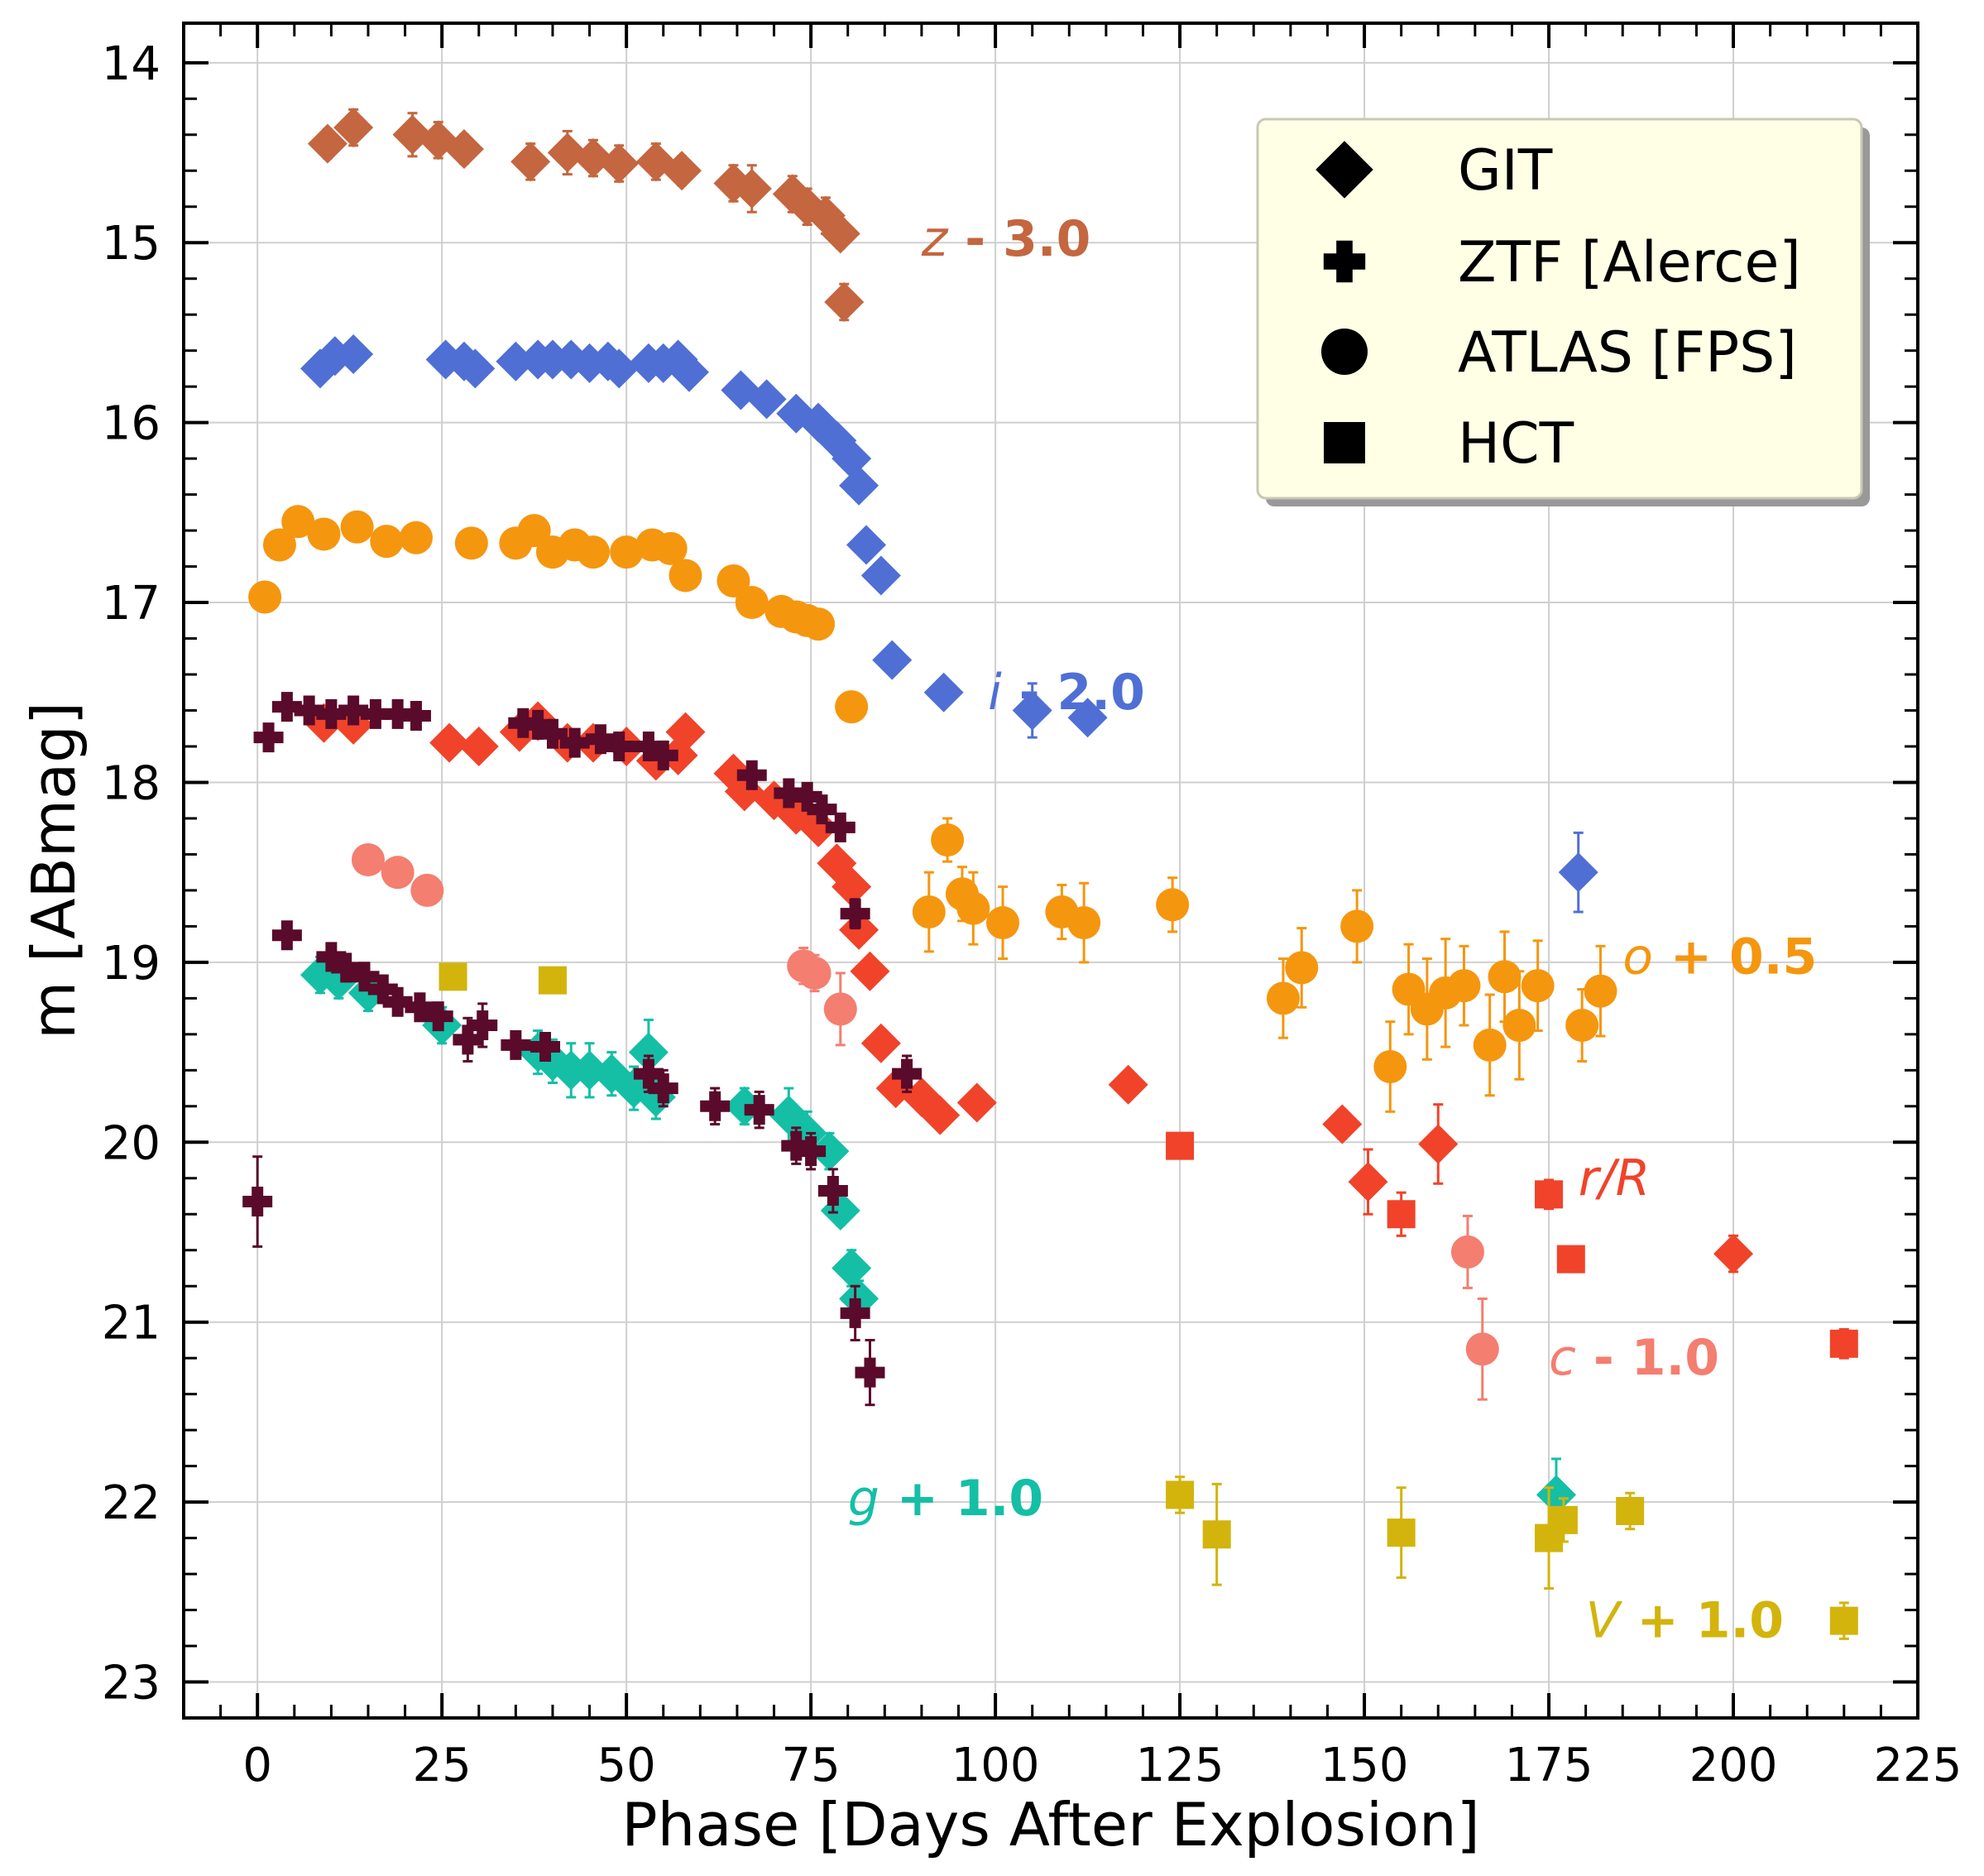 The image size is (1984, 1876). I want to click on annotation-band: o, so click(1638, 957).